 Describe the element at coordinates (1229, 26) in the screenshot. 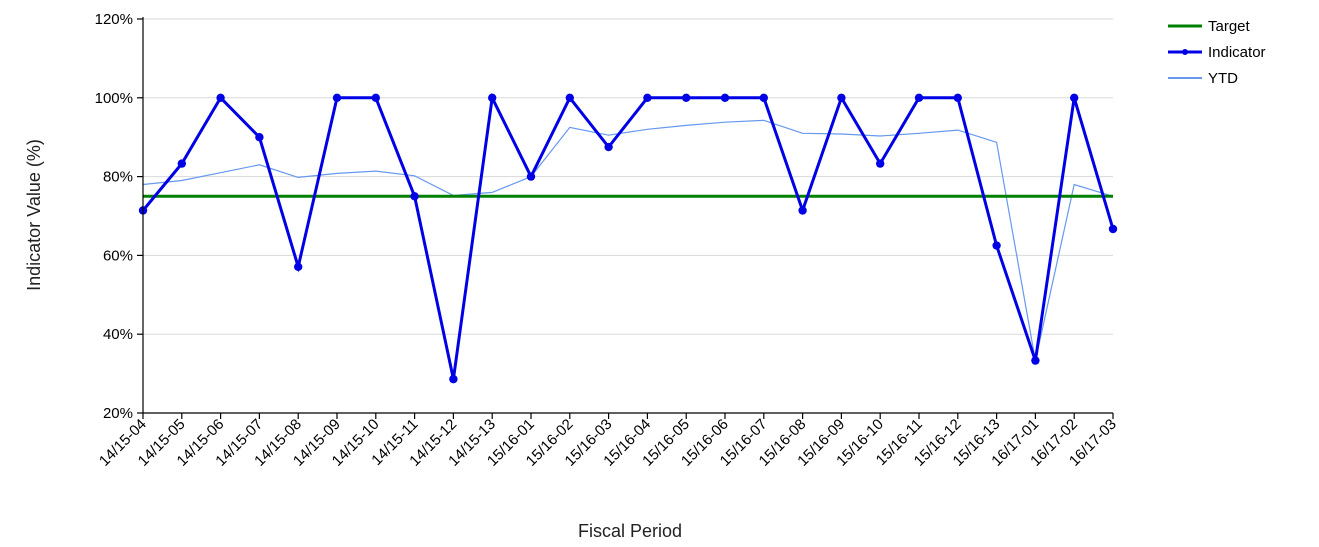

I see `legend-label: Target` at that location.